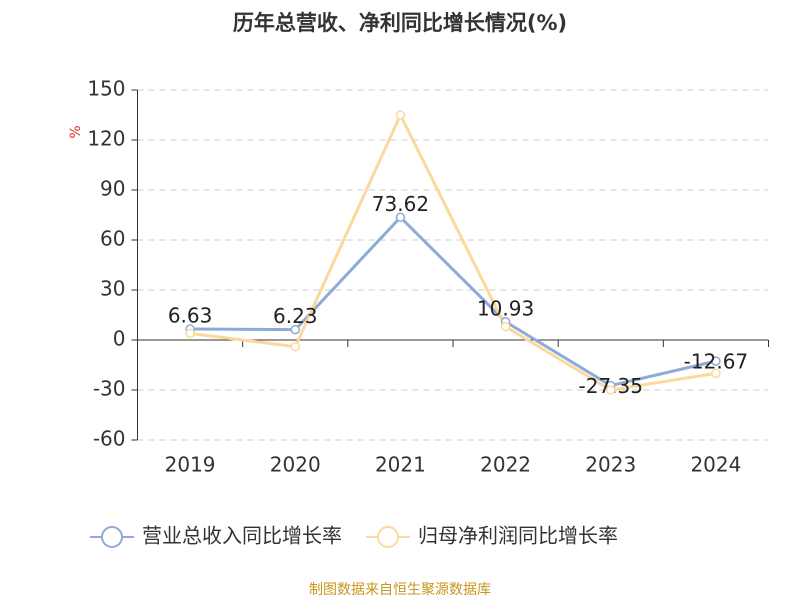 The width and height of the screenshot is (800, 600). Describe the element at coordinates (112, 189) in the screenshot. I see `y-tick-label: 90` at that location.